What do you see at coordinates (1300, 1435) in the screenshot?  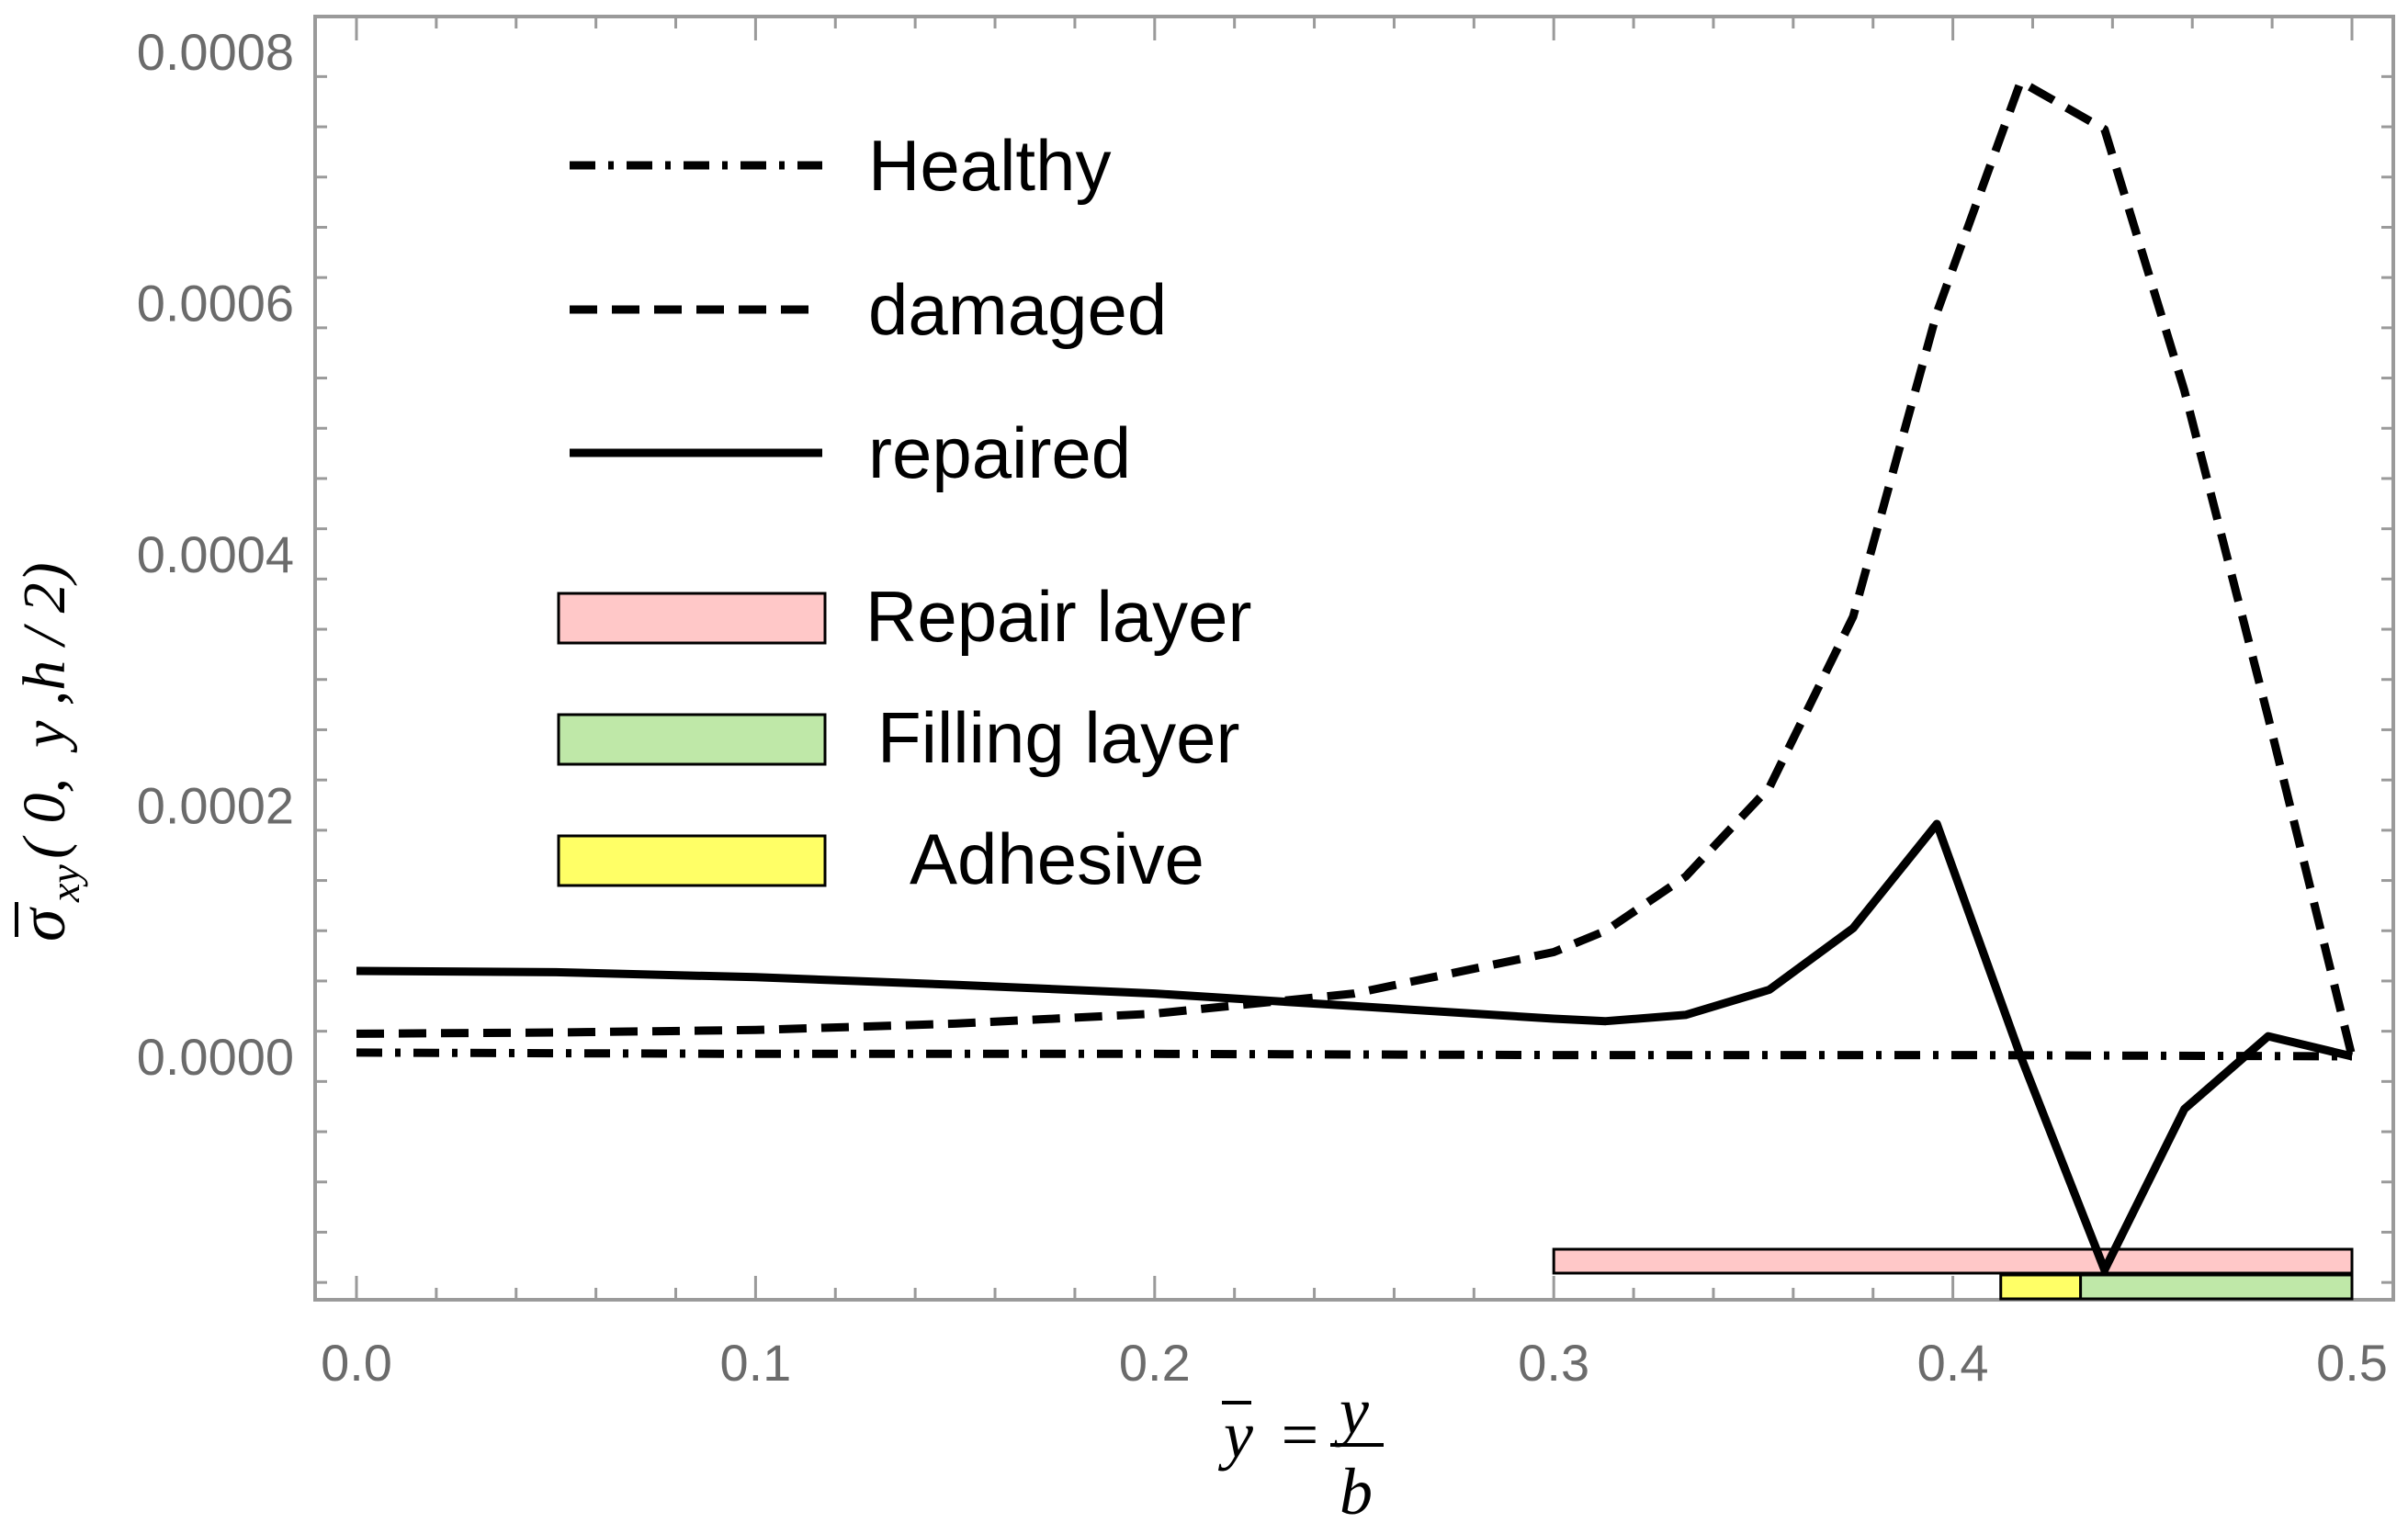 I see `x-axis-label-equals: =` at bounding box center [1300, 1435].